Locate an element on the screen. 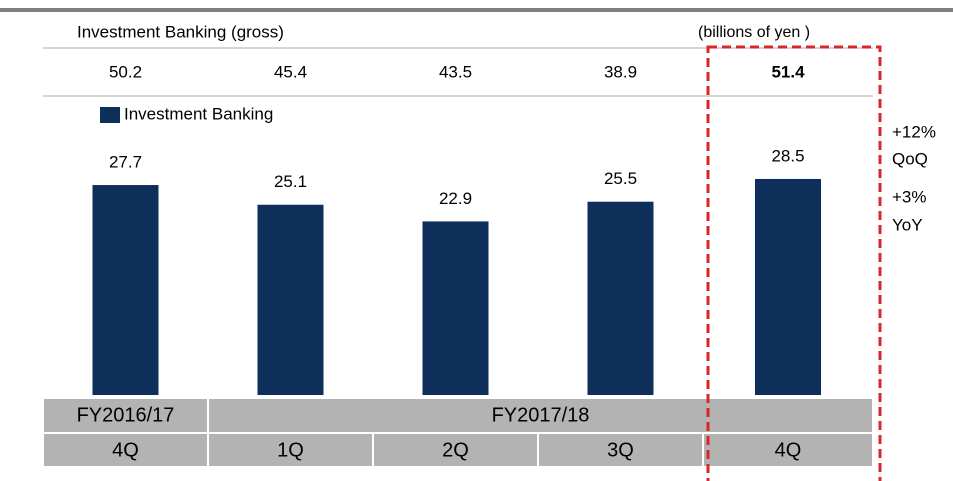 The width and height of the screenshot is (953, 481). data-label: 25.1 is located at coordinates (290, 181).